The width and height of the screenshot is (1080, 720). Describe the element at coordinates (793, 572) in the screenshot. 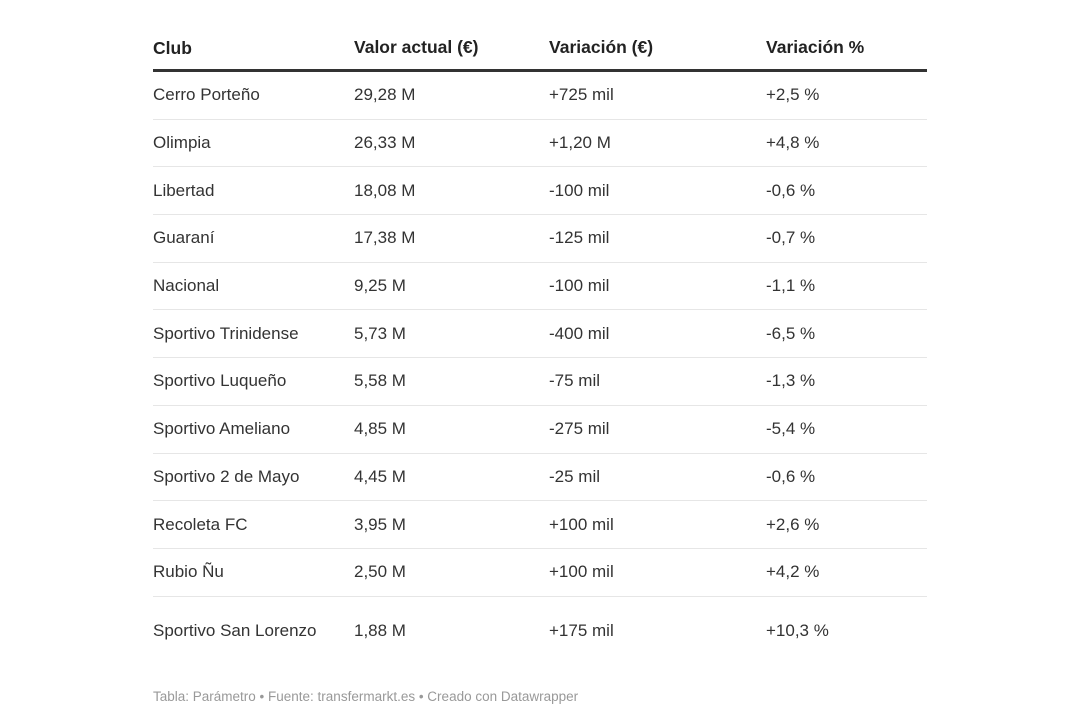

I see `variacion-pct-cell: +4,2 %` at that location.